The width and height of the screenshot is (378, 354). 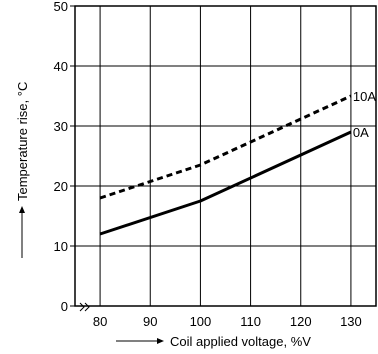 I want to click on x-tick-label-110: 110, so click(x=250, y=321).